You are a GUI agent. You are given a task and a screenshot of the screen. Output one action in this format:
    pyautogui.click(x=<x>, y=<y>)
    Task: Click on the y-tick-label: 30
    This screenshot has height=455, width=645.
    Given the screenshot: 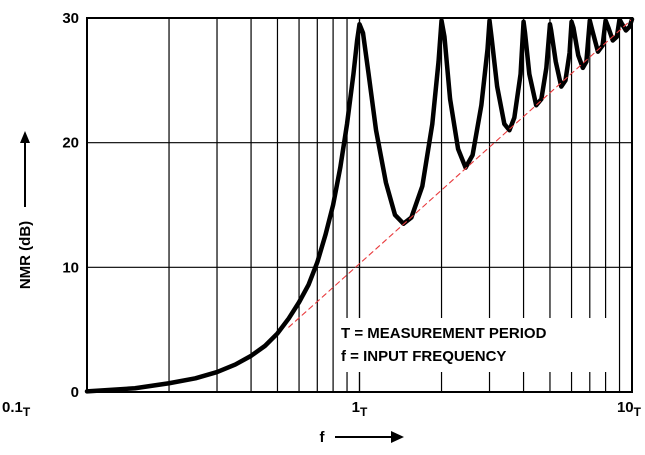 What is the action you would take?
    pyautogui.click(x=70, y=18)
    